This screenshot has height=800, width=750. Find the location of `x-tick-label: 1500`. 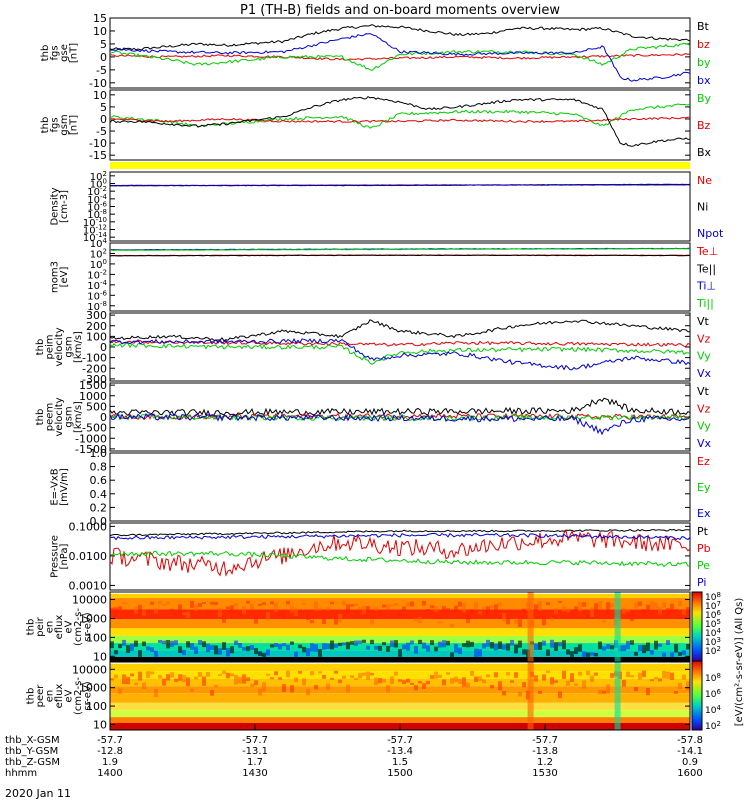

x-tick-label: 1500 is located at coordinates (399, 773).